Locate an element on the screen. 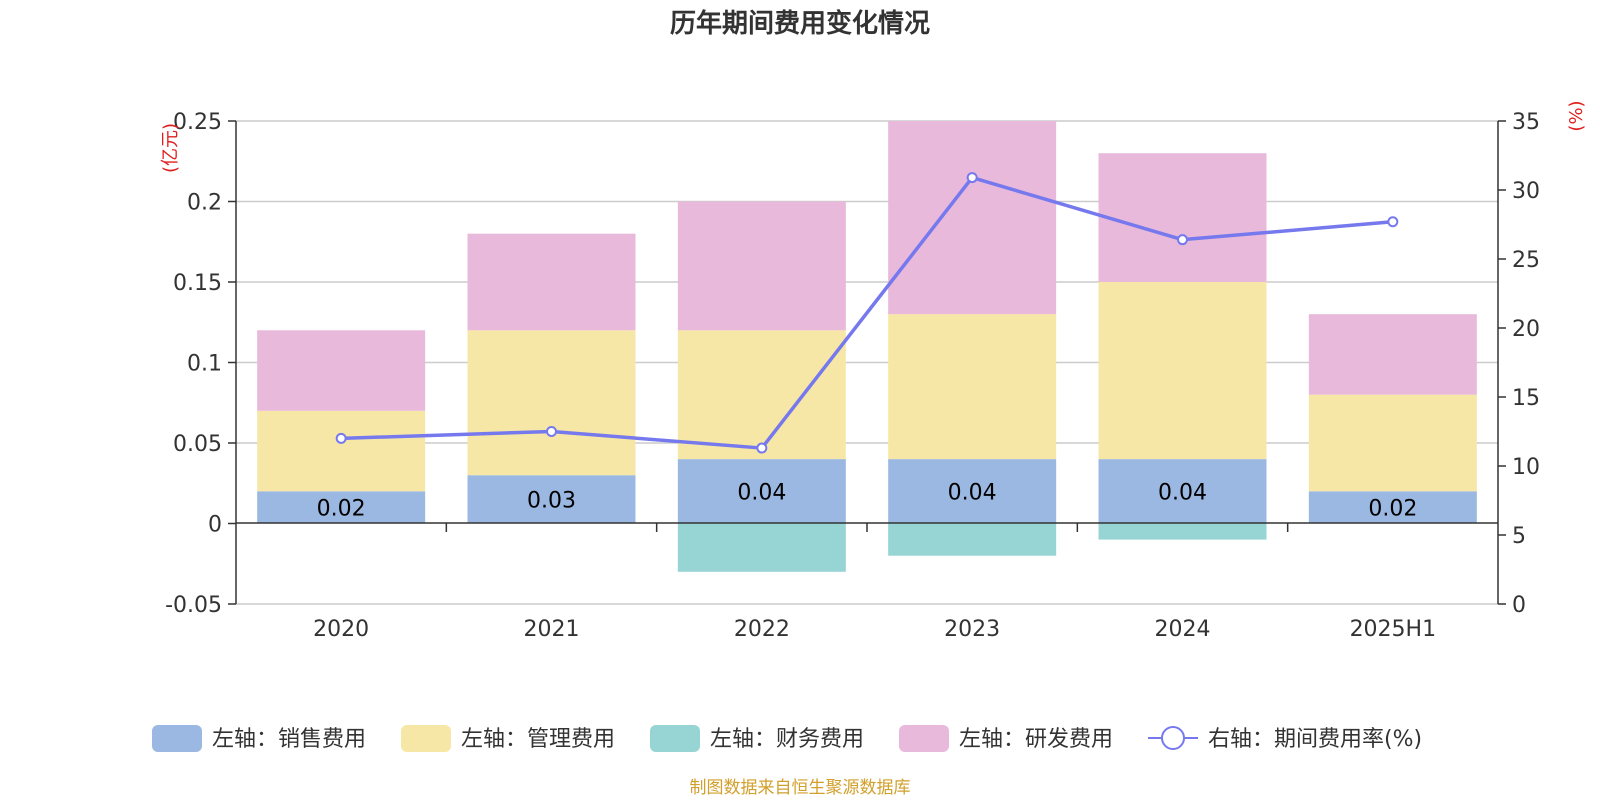 The height and width of the screenshot is (800, 1600). data-source-note: 制图数据来自恒生聚源数据库 is located at coordinates (800, 788).